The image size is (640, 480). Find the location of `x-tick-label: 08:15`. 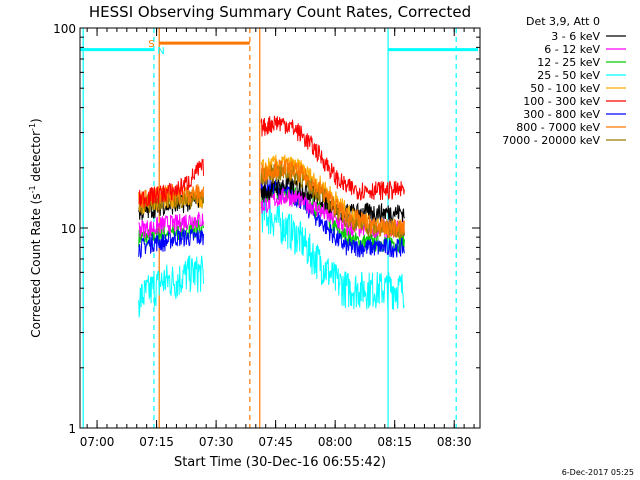

x-tick-label: 08:15 is located at coordinates (394, 442).